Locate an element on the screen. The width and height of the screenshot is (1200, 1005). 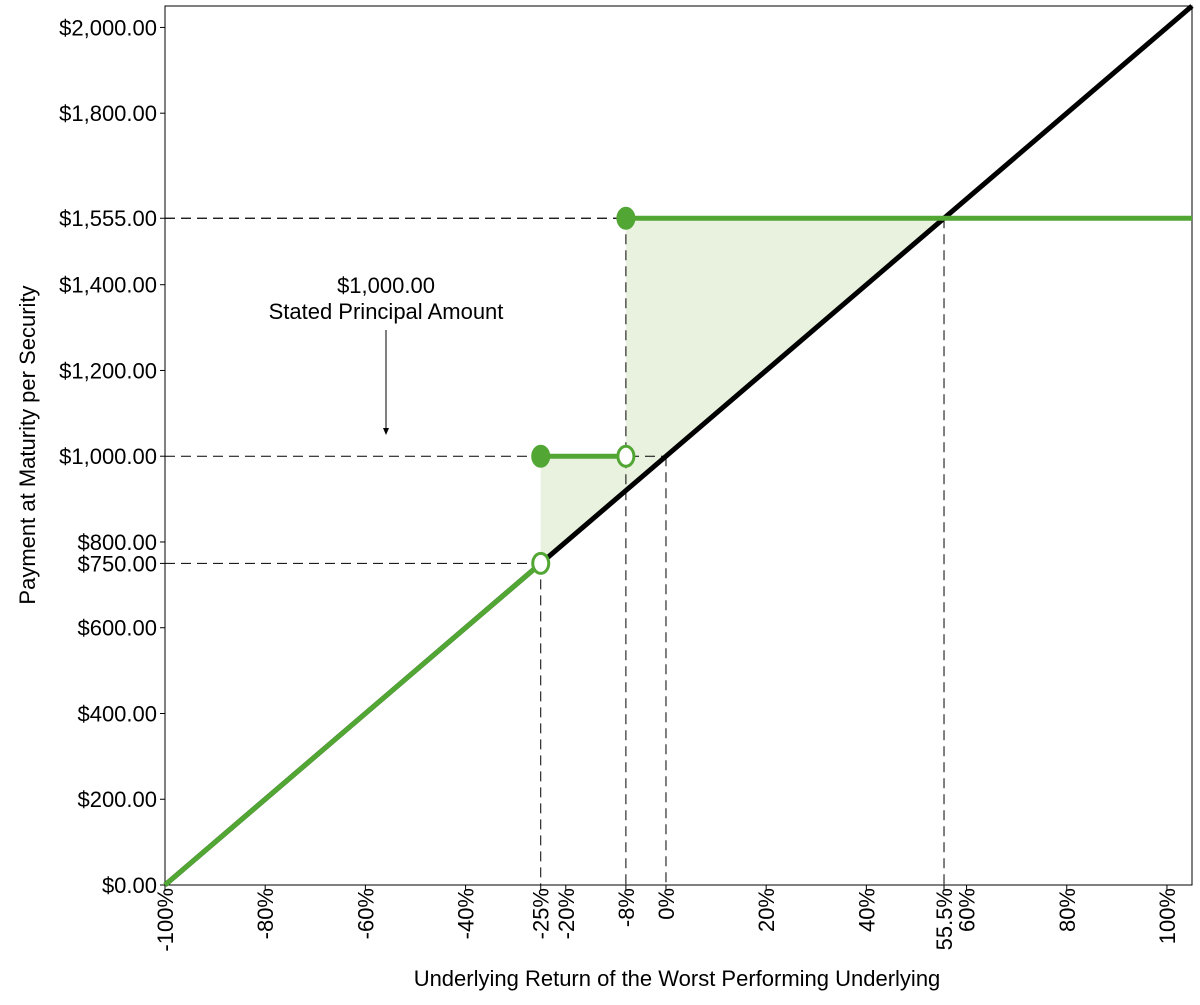
x-tick-label: -40% is located at coordinates (466, 913).